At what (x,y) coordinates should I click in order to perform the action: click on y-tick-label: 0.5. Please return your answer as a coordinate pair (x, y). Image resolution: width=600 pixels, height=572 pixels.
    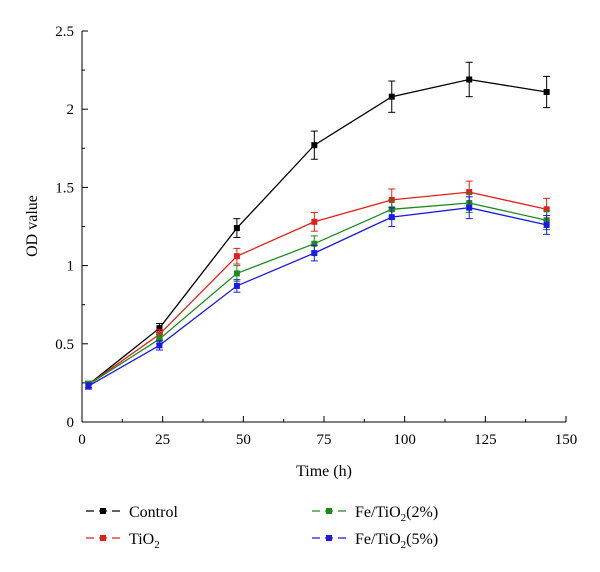
    Looking at the image, I should click on (64, 345).